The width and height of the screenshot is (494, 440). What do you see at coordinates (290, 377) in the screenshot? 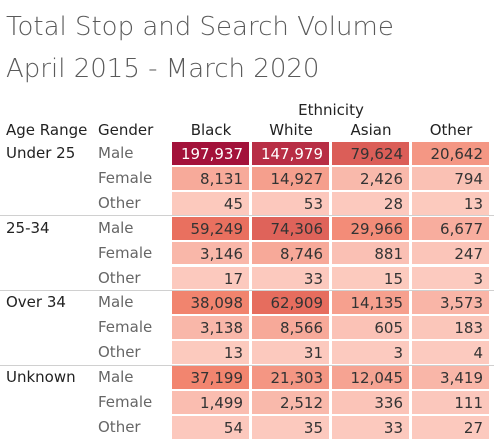
I see `heatmap-cell: 21,303` at bounding box center [290, 377].